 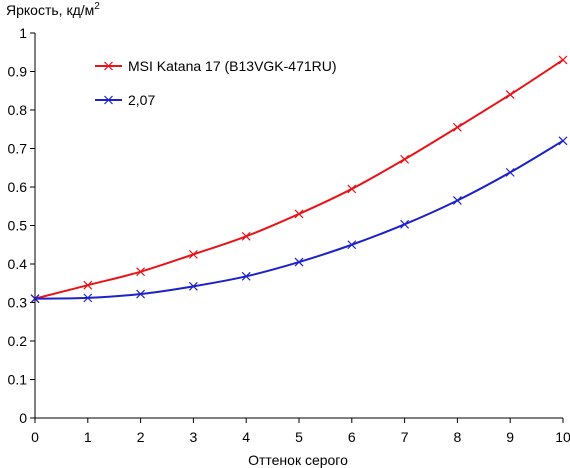 I want to click on x-tick-label: 5, so click(x=299, y=437).